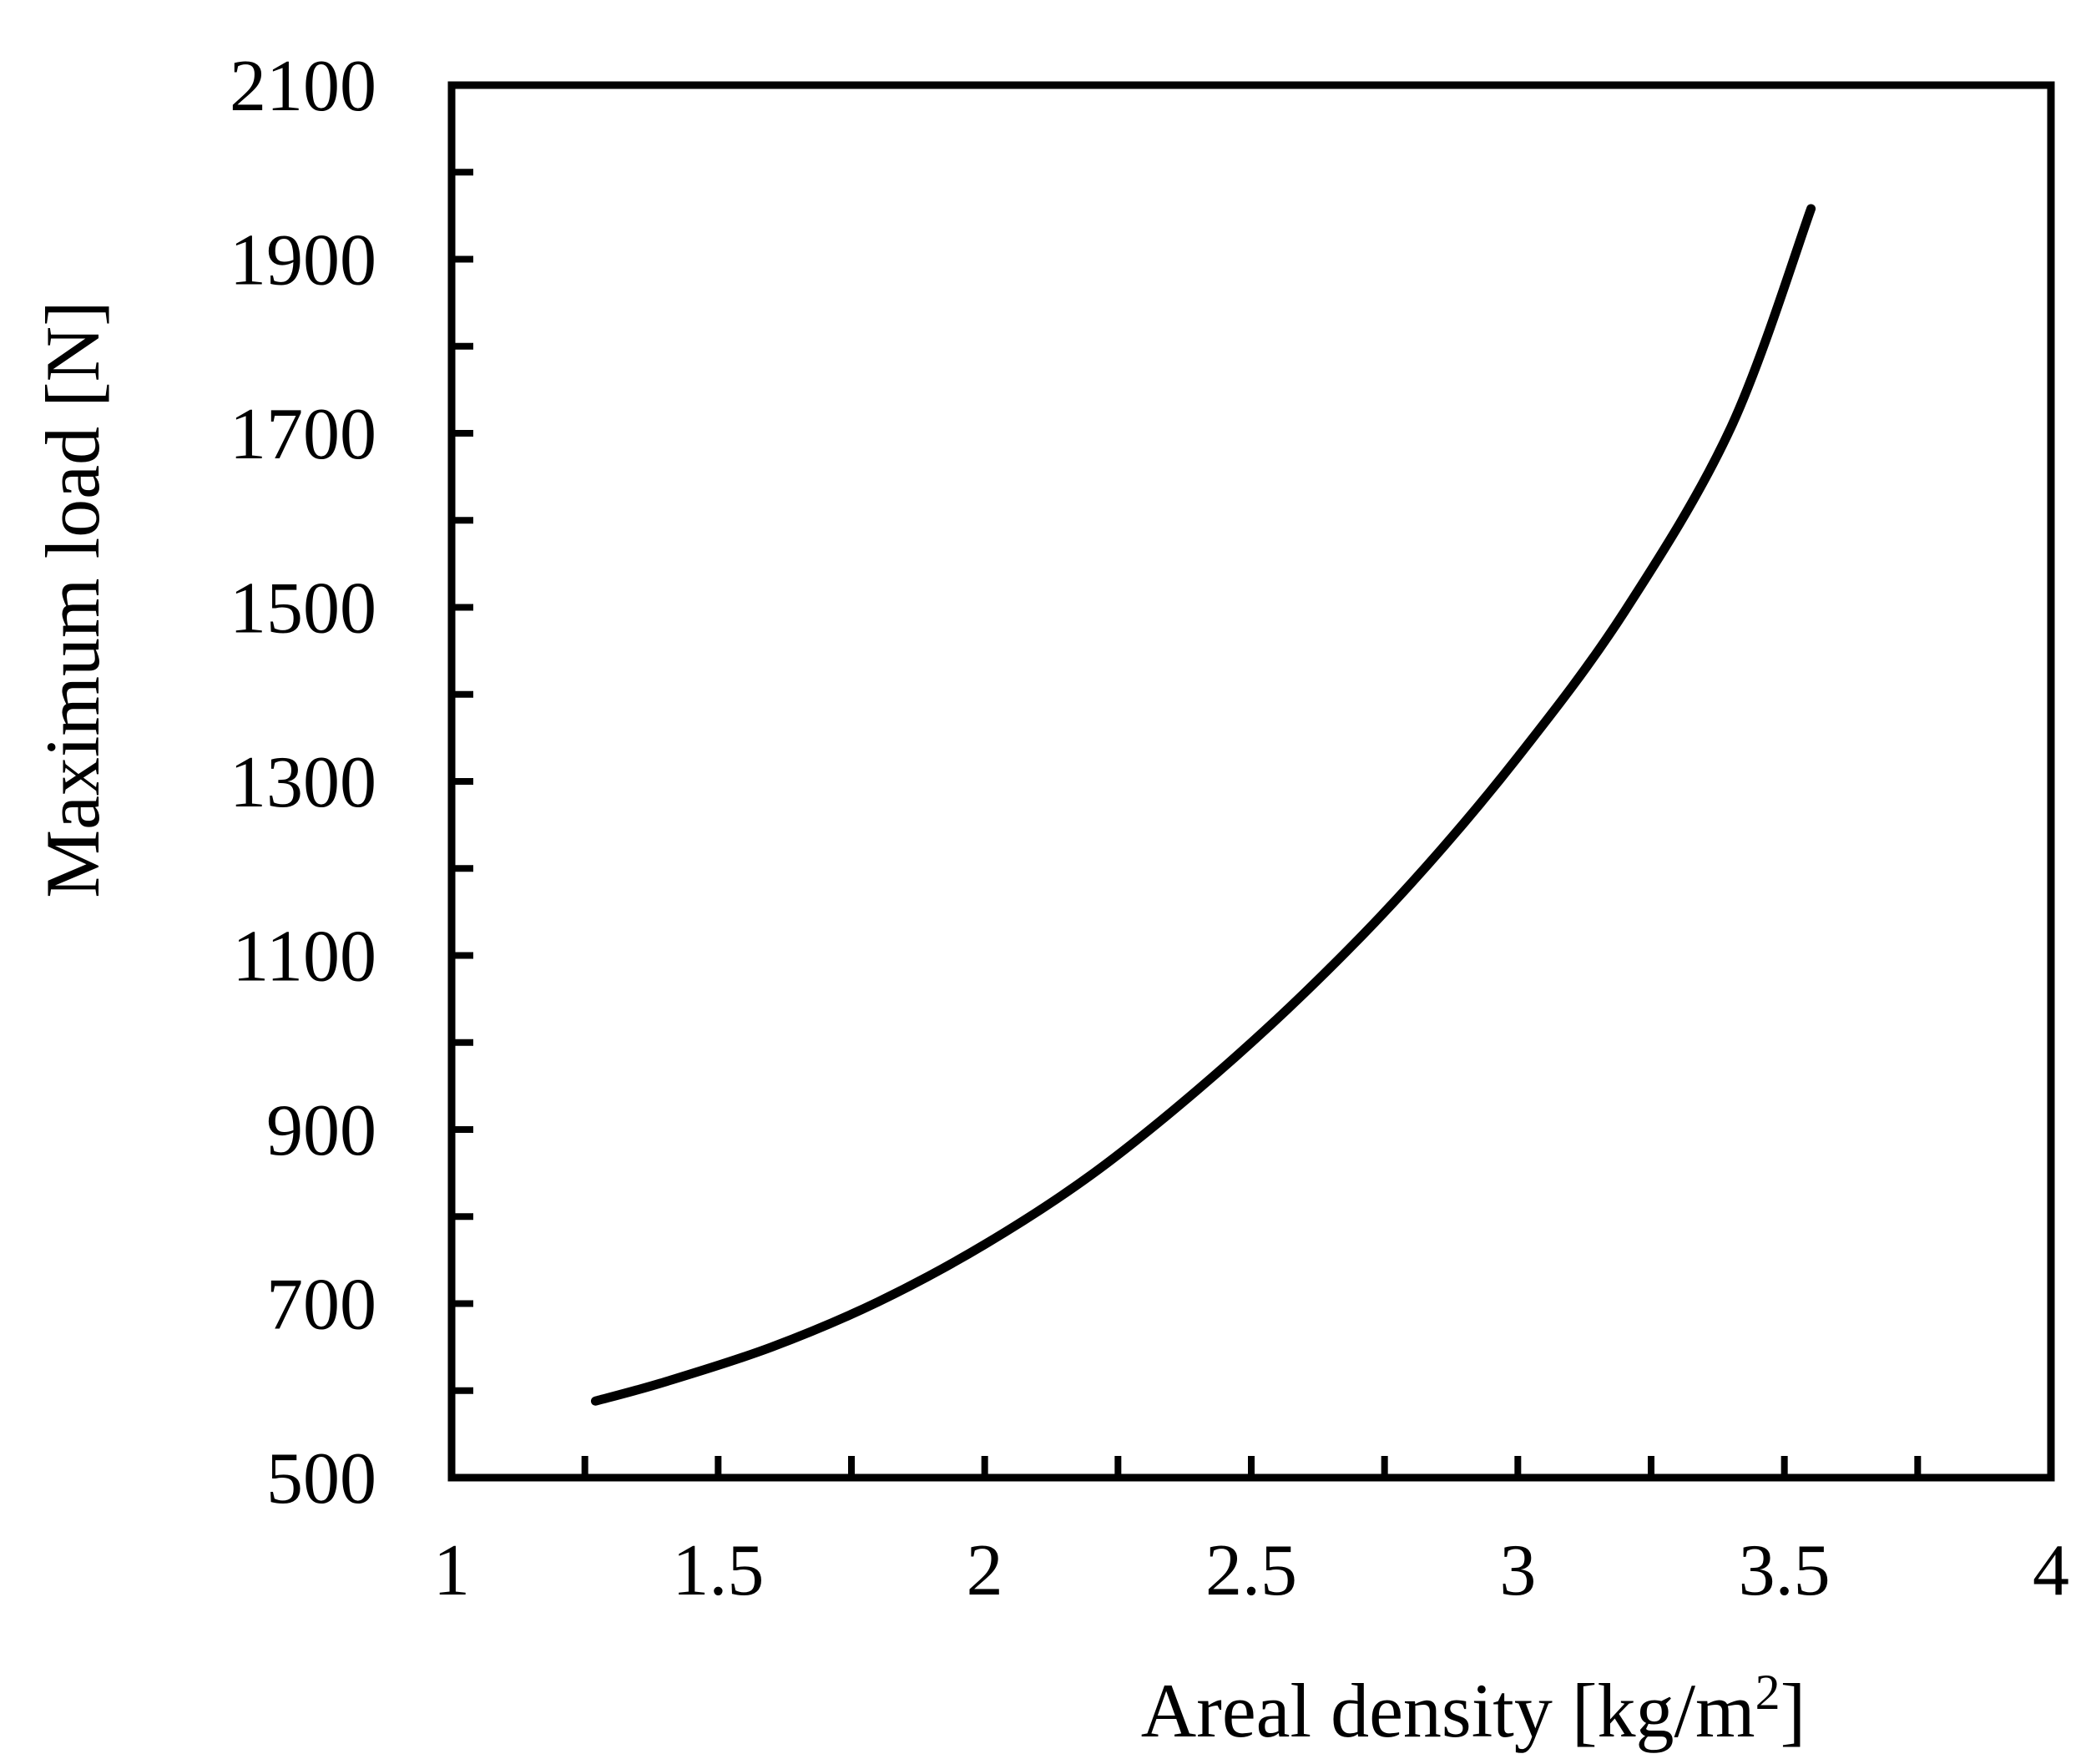 Image resolution: width=2086 pixels, height=1764 pixels. What do you see at coordinates (303, 86) in the screenshot?
I see `y-tick-label: 2100` at bounding box center [303, 86].